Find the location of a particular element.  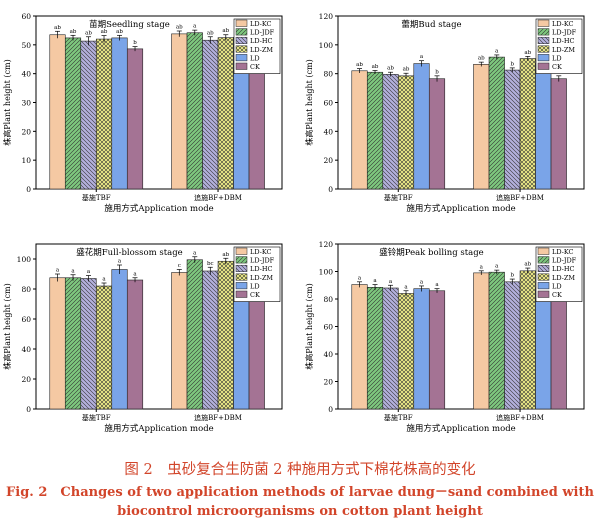

significance-letter: b is located at coordinates (437, 72).